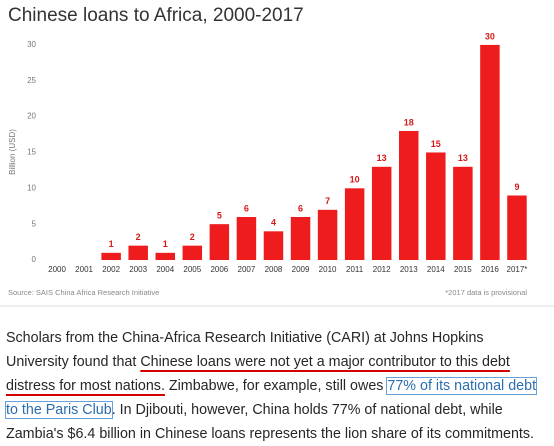 The width and height of the screenshot is (554, 446). I want to click on y-tick-label: 30, so click(31, 44).